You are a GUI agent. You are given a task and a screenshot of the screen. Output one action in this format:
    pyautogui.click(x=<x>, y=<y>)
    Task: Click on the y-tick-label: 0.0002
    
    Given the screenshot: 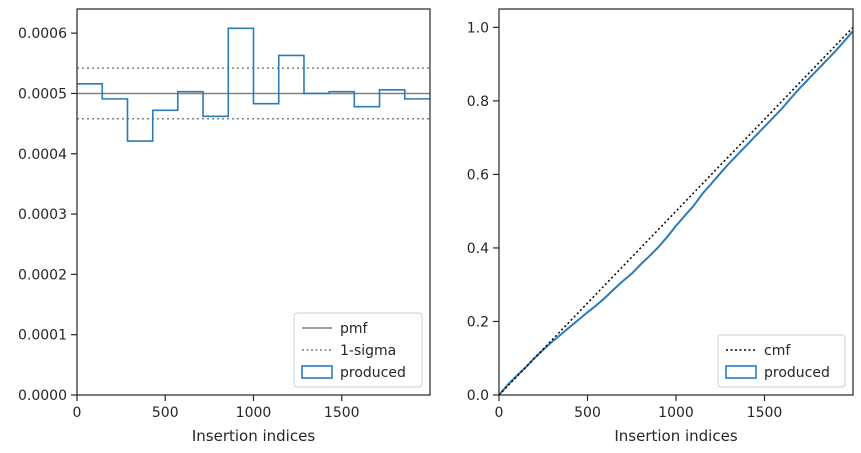 What is the action you would take?
    pyautogui.click(x=42, y=275)
    